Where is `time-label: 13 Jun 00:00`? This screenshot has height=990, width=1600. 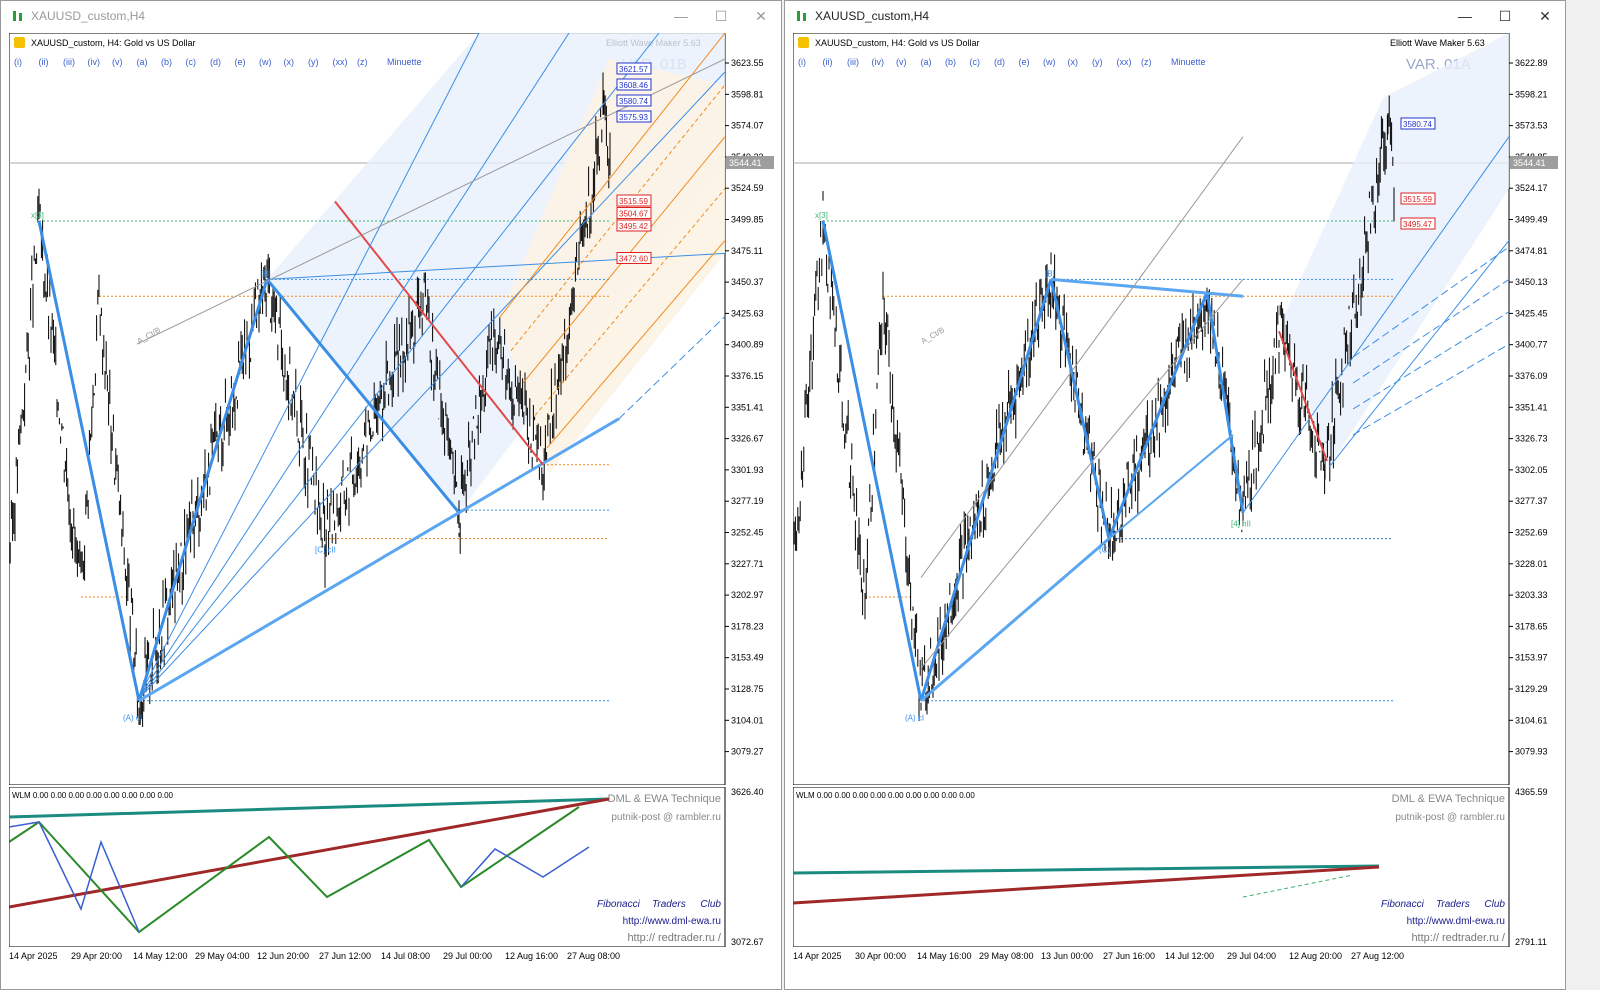
time-label: 13 Jun 00:00 is located at coordinates (1067, 956).